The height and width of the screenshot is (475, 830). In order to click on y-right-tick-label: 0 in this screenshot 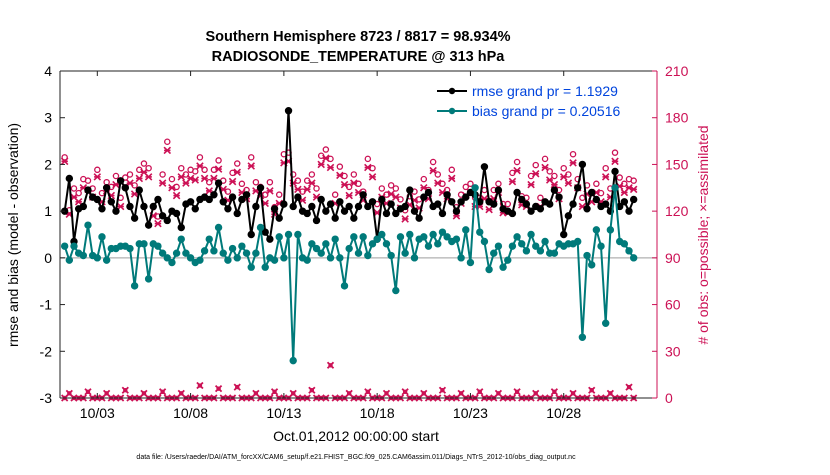, I will do `click(669, 398)`.